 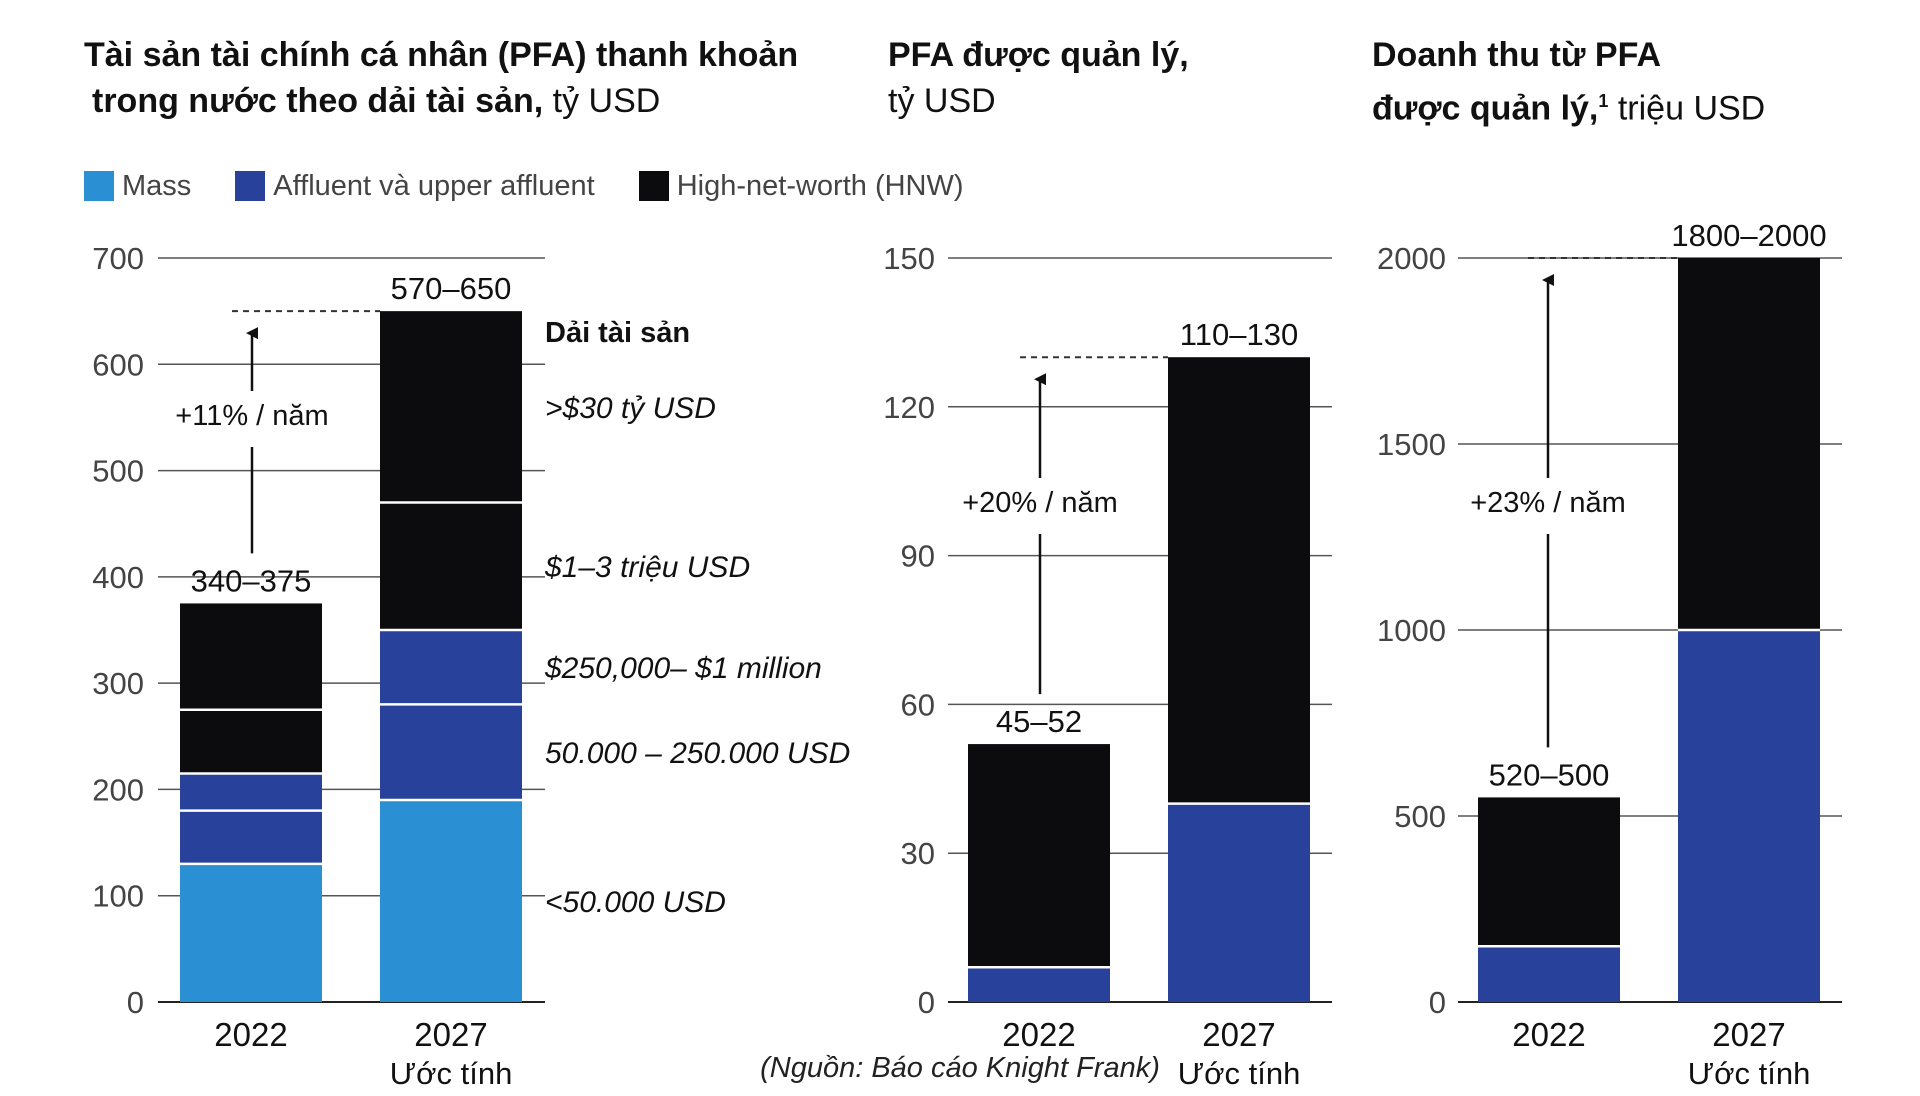 I want to click on chart3-ytick-label: 1500, so click(x=1411, y=444).